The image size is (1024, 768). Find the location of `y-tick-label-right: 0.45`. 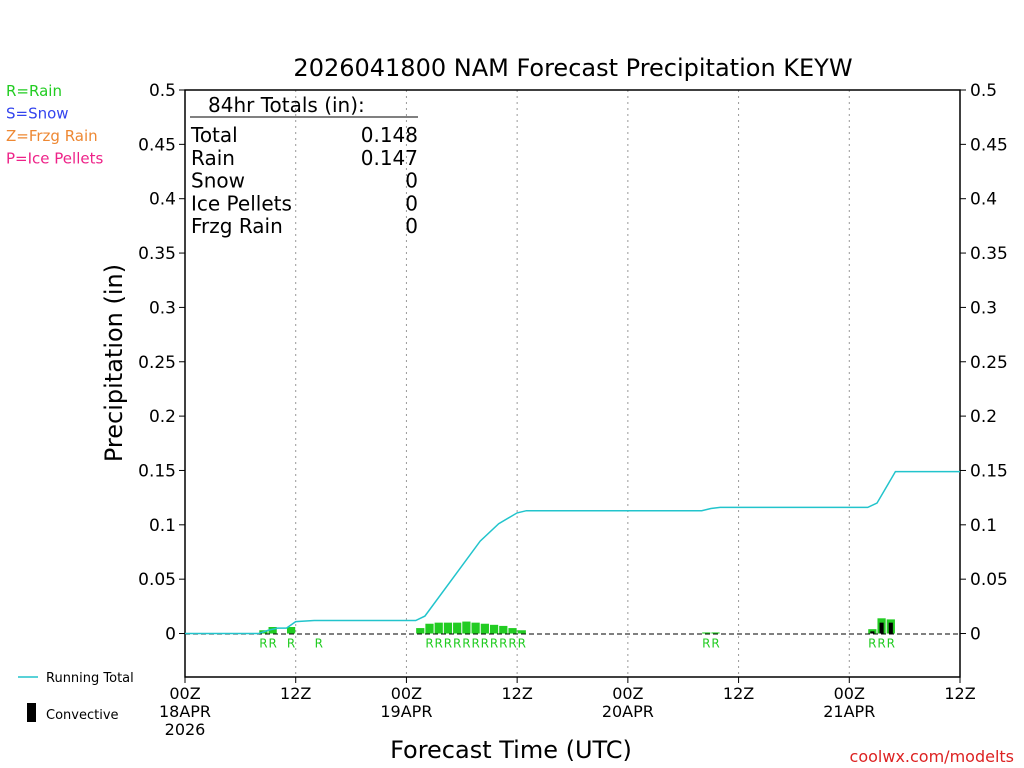

y-tick-label-right: 0.45 is located at coordinates (989, 145).